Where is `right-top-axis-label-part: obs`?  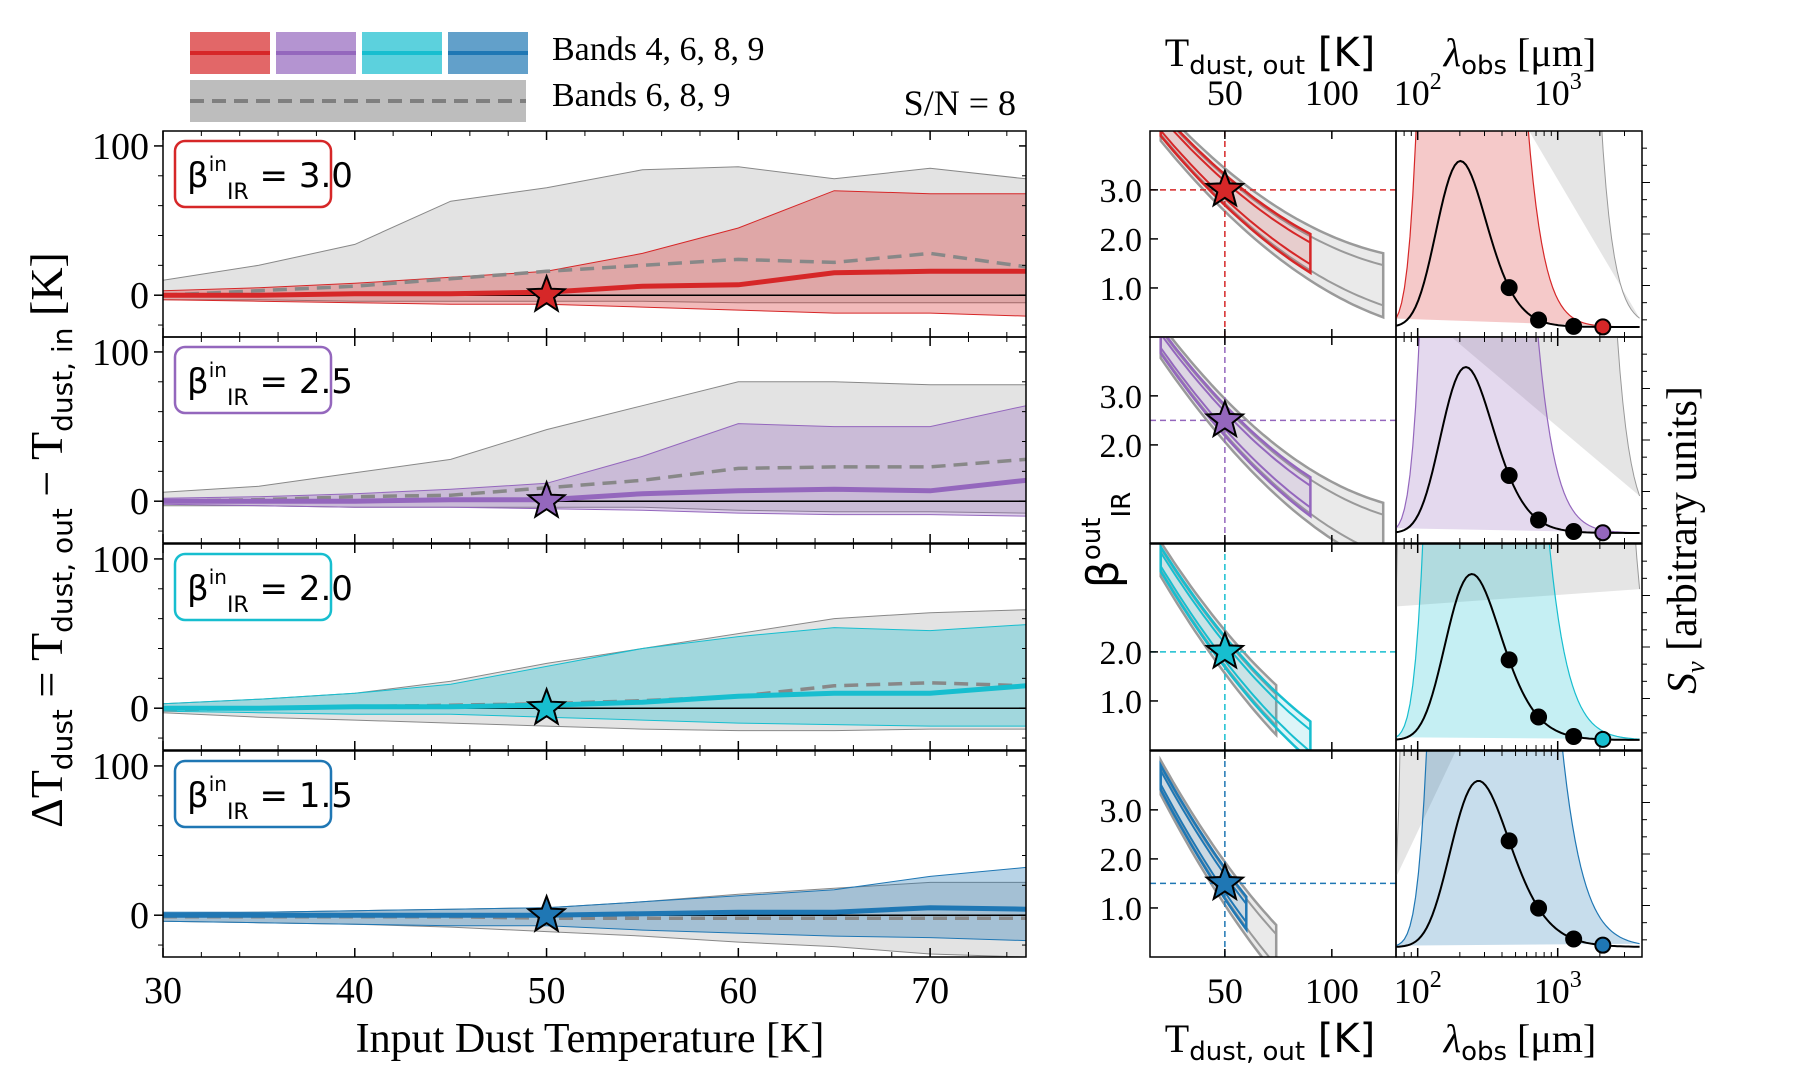 right-top-axis-label-part: obs is located at coordinates (1484, 66).